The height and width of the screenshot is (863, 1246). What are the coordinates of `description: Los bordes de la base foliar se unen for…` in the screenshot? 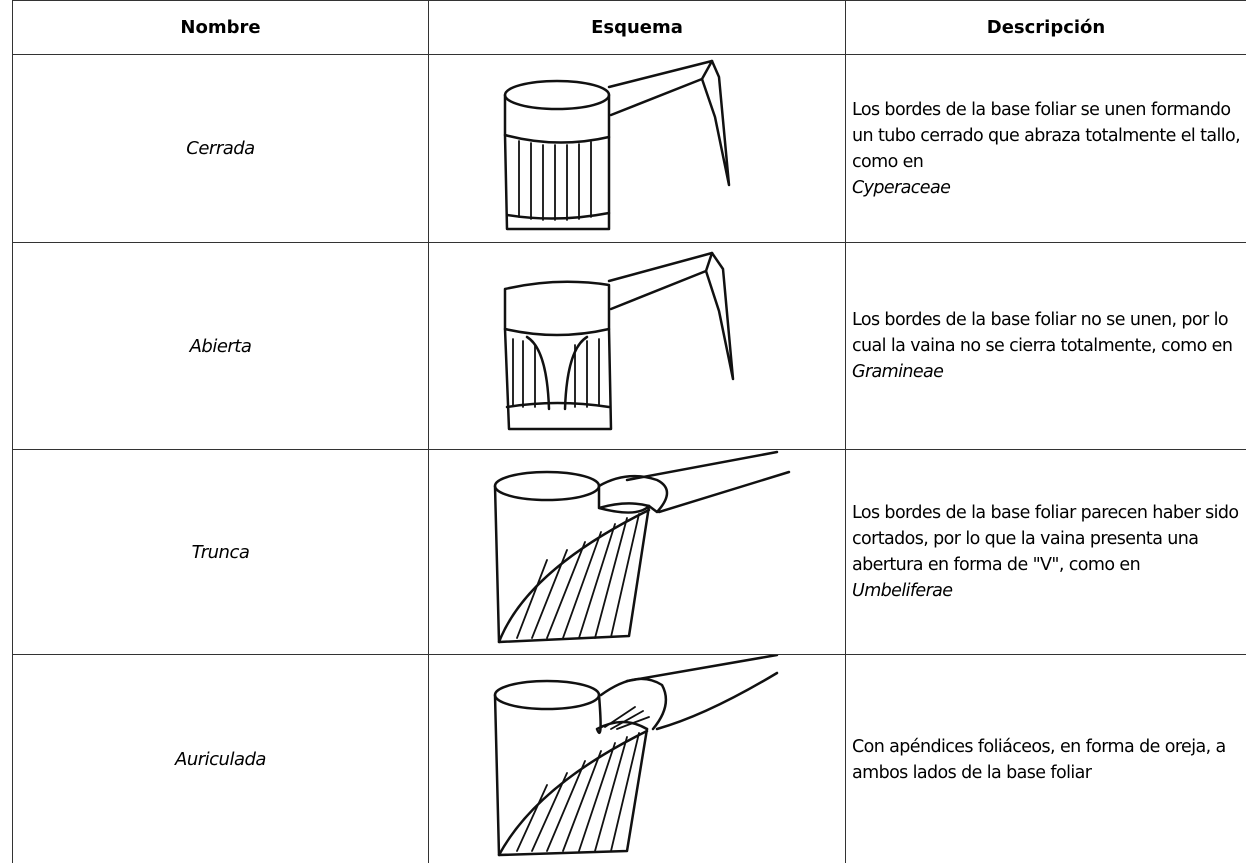 It's located at (1046, 135).